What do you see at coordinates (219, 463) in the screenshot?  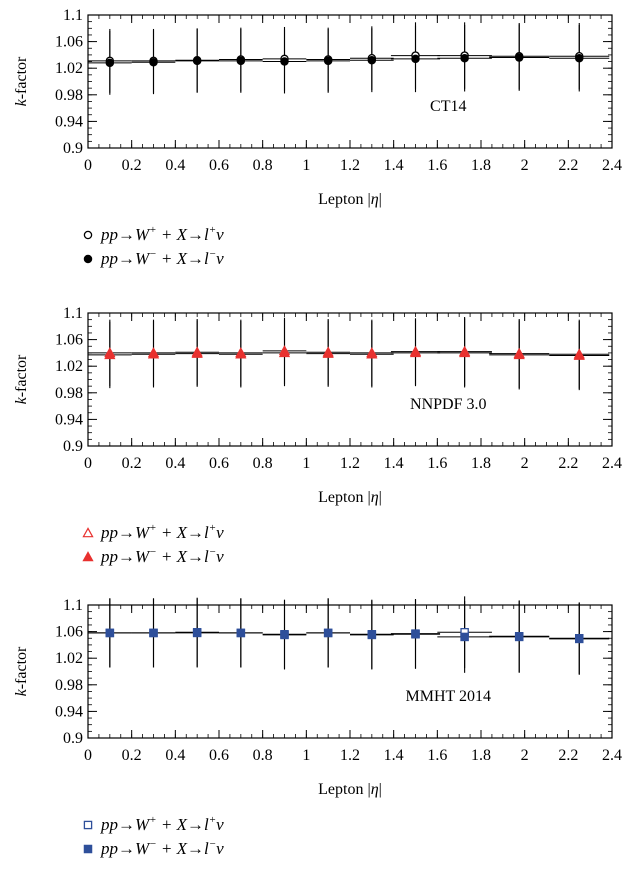 I see `x-tick-label: 0.6` at bounding box center [219, 463].